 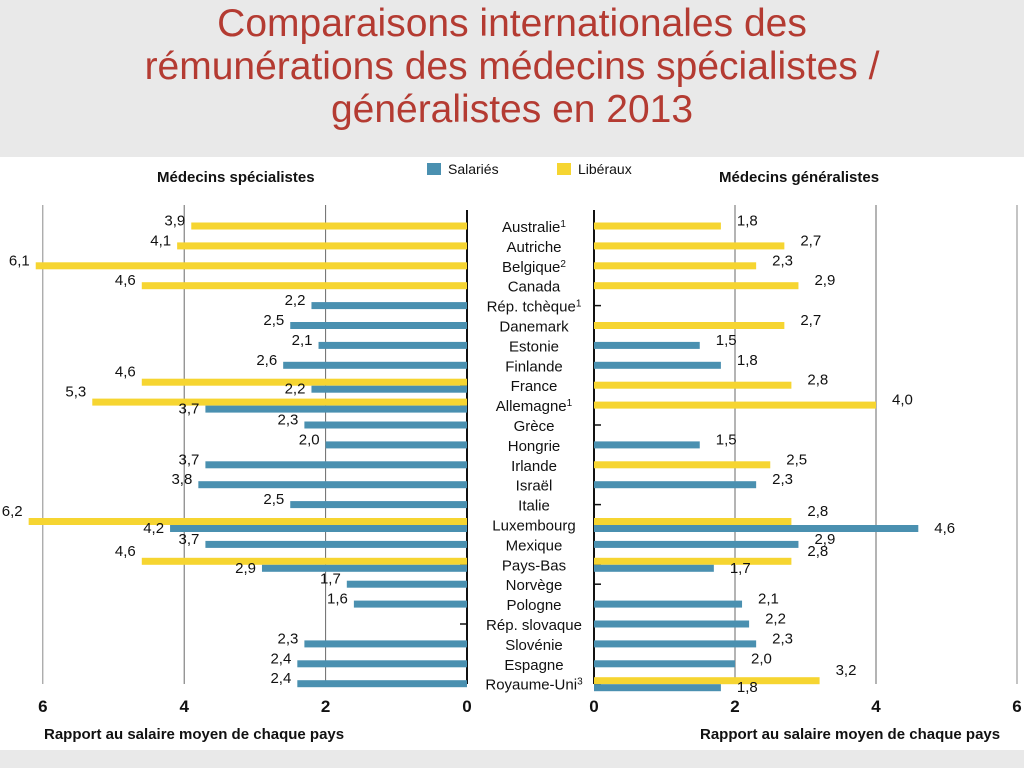 I want to click on country-label-espagne: Espagne, so click(x=533, y=665).